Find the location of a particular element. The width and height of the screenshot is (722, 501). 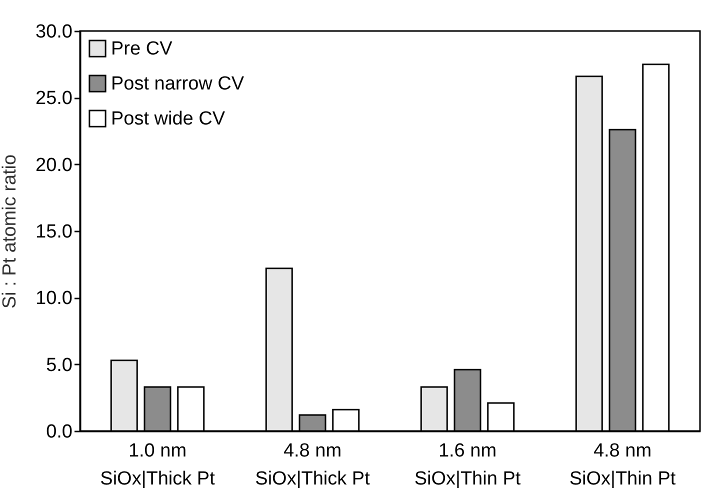

y-tick-label: 10.0 is located at coordinates (54, 299).